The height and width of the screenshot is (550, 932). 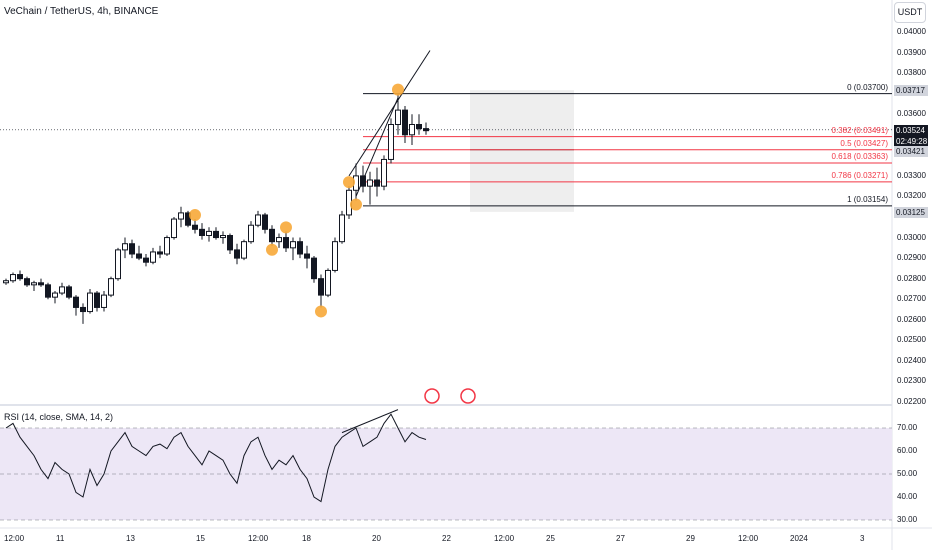 I want to click on time-tick-label: 18, so click(x=306, y=538).